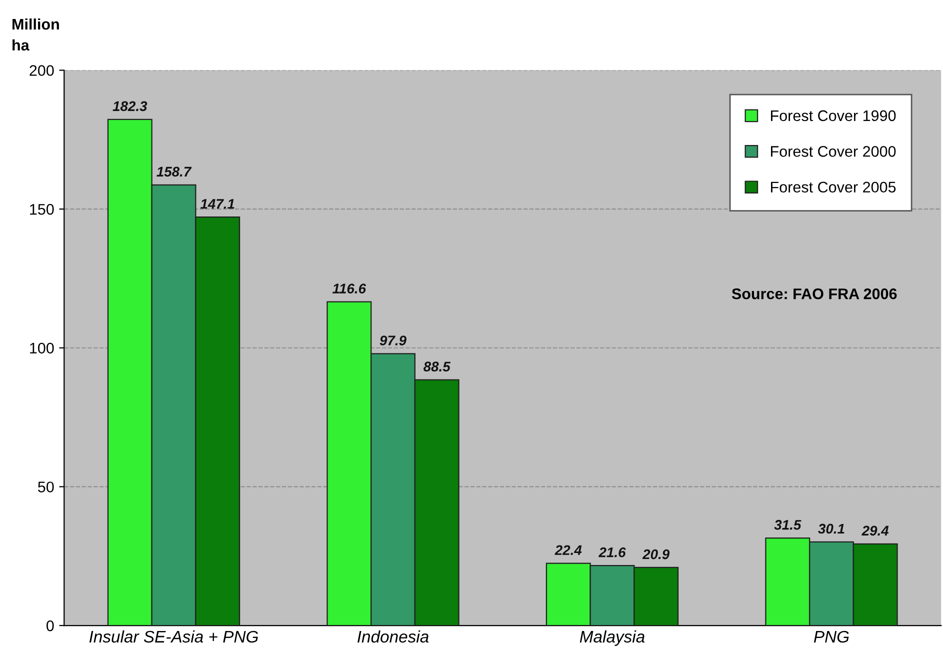 The width and height of the screenshot is (943, 669). I want to click on data-label: 29.4, so click(875, 531).